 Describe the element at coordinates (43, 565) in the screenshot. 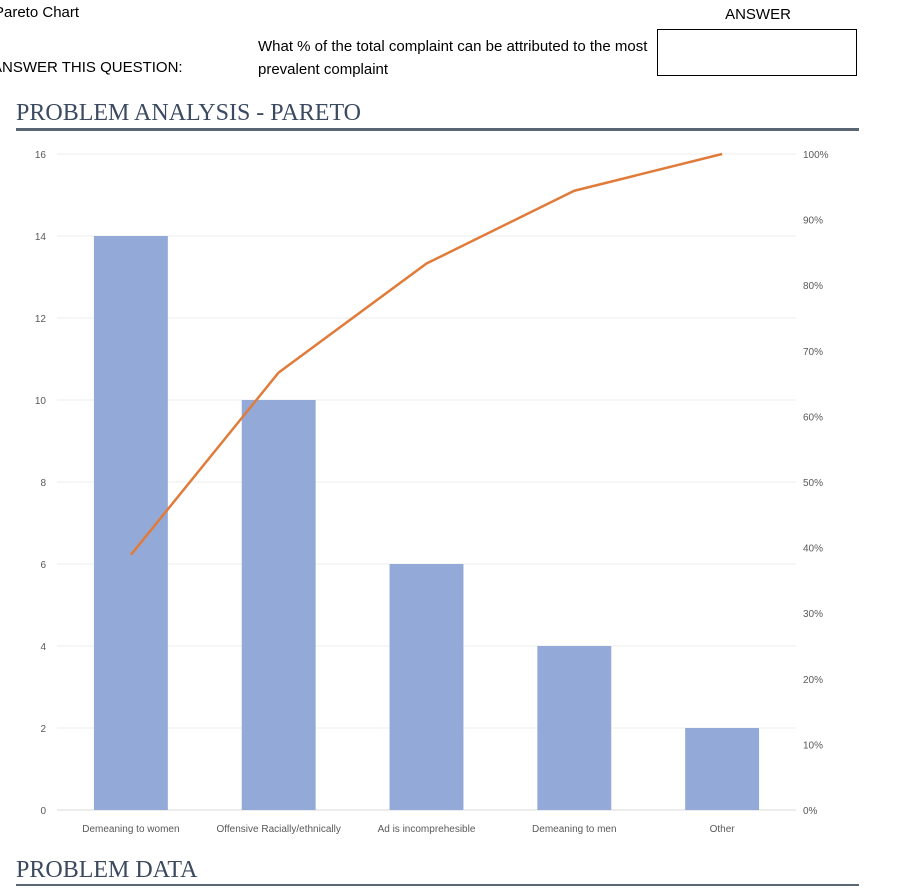

I see `y-tick-label: 6` at that location.